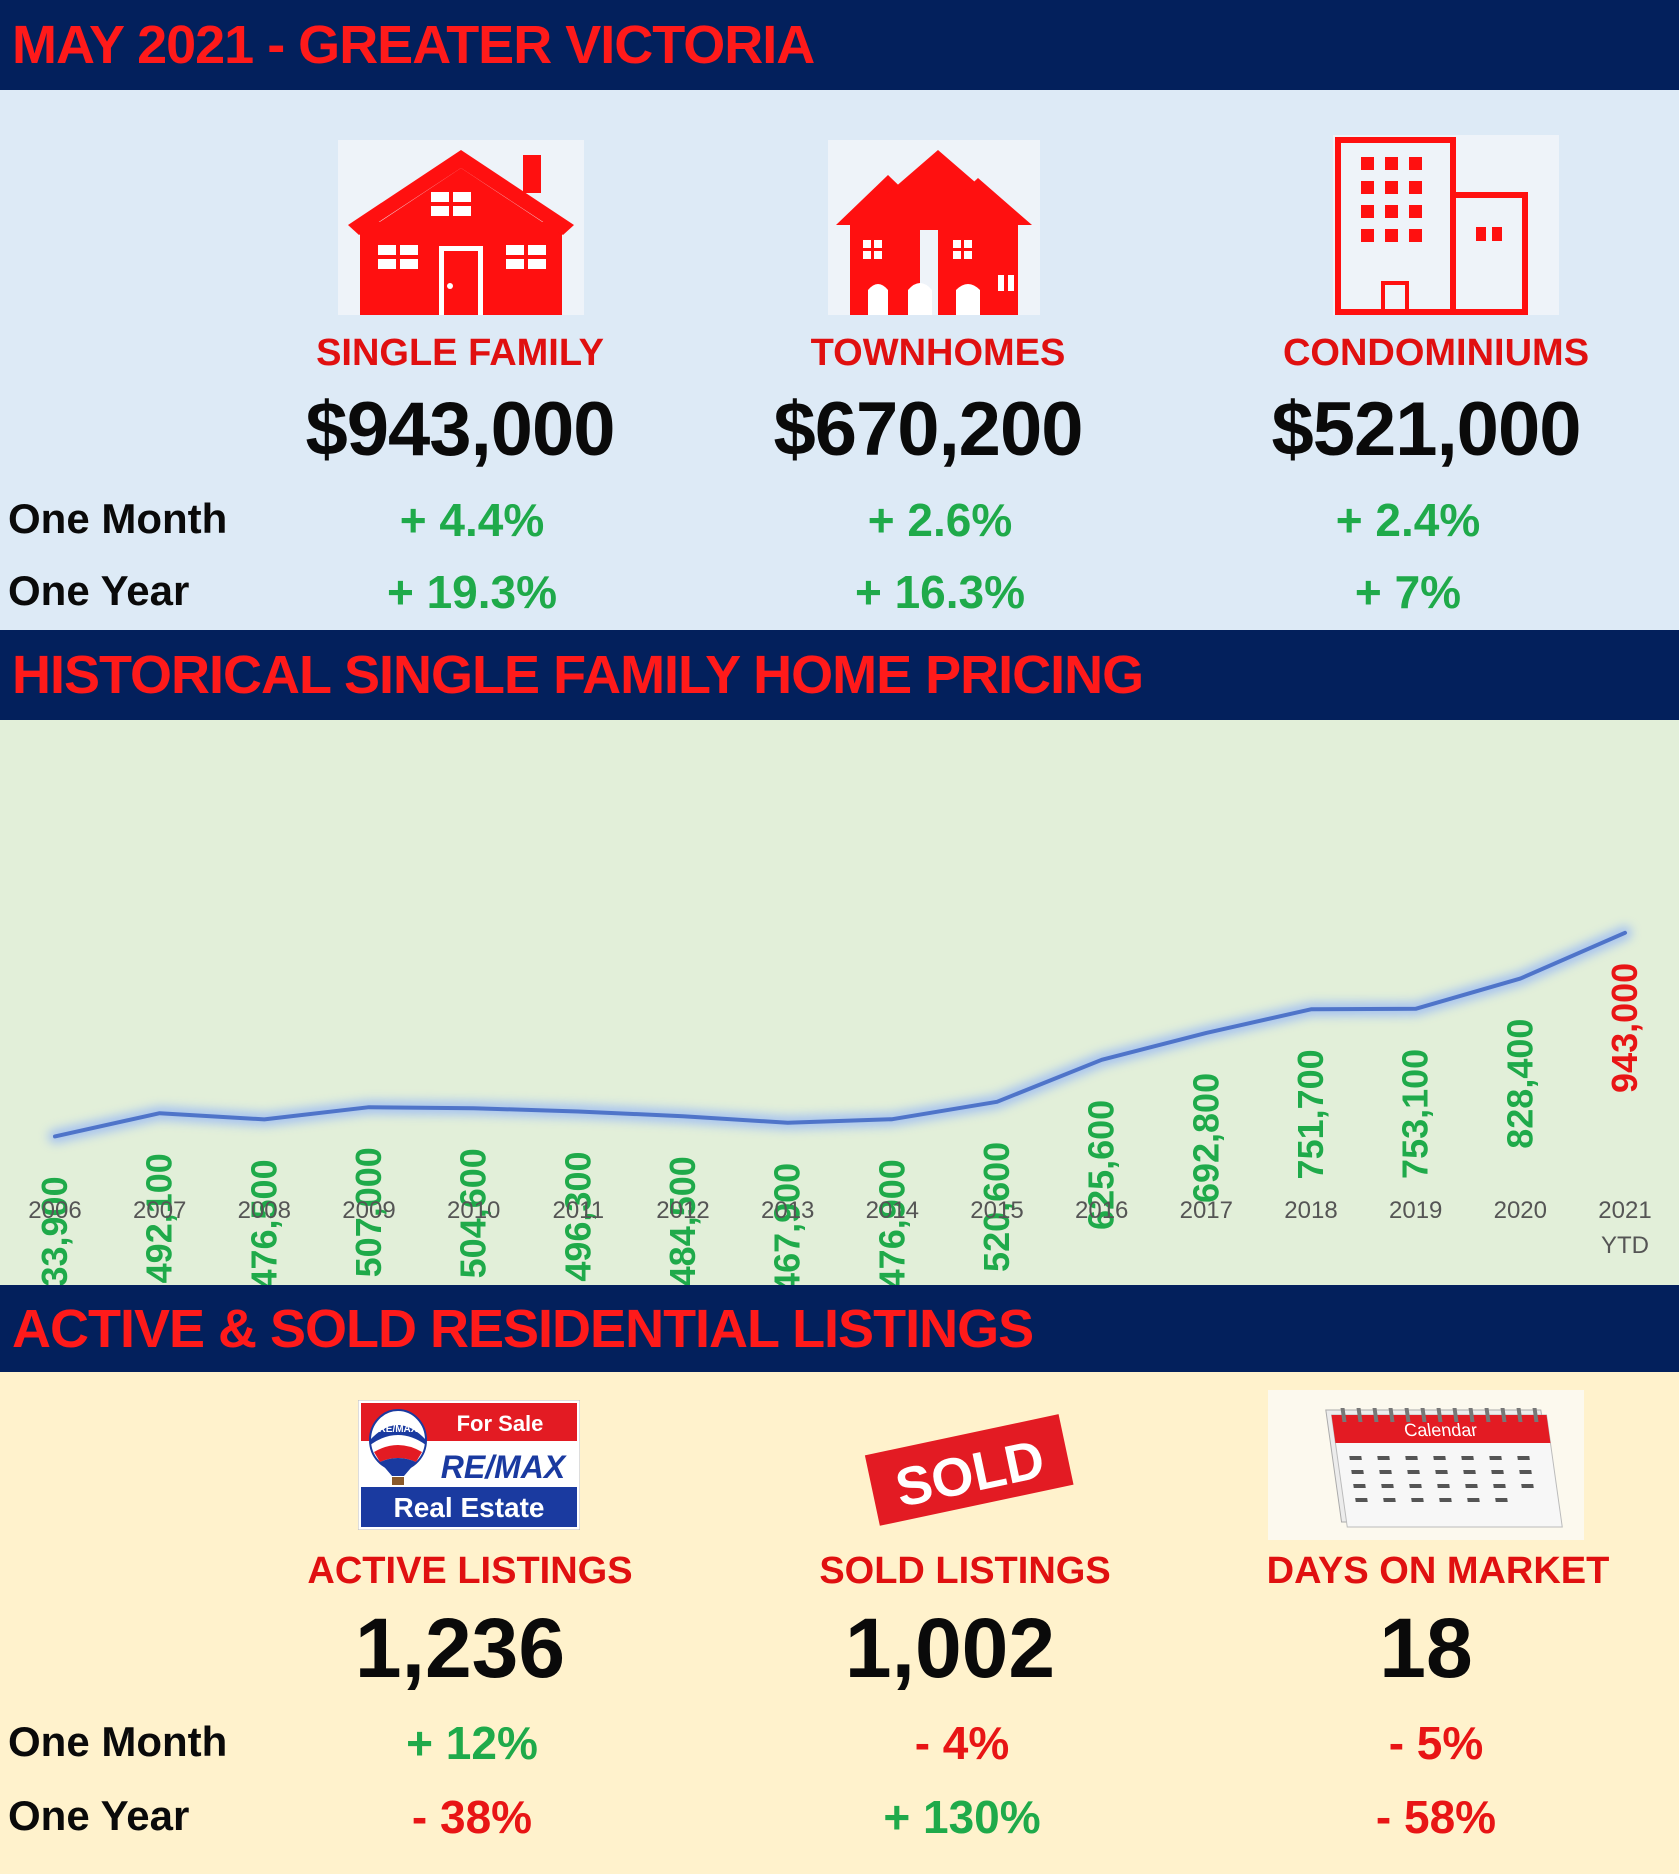 Image resolution: width=1679 pixels, height=1874 pixels. I want to click on change-year-days: - 58%, so click(1436, 1817).